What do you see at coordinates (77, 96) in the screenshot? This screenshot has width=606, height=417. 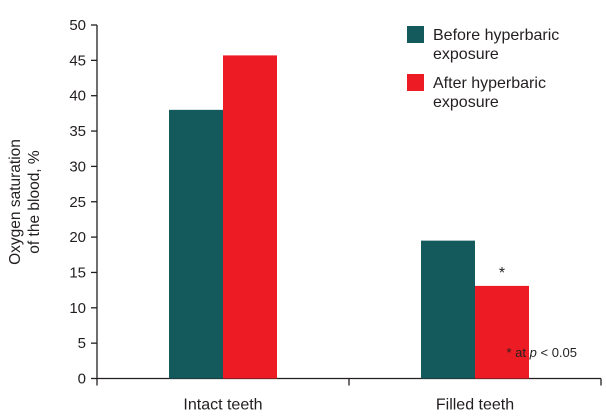 I see `y-tick-label: 40` at bounding box center [77, 96].